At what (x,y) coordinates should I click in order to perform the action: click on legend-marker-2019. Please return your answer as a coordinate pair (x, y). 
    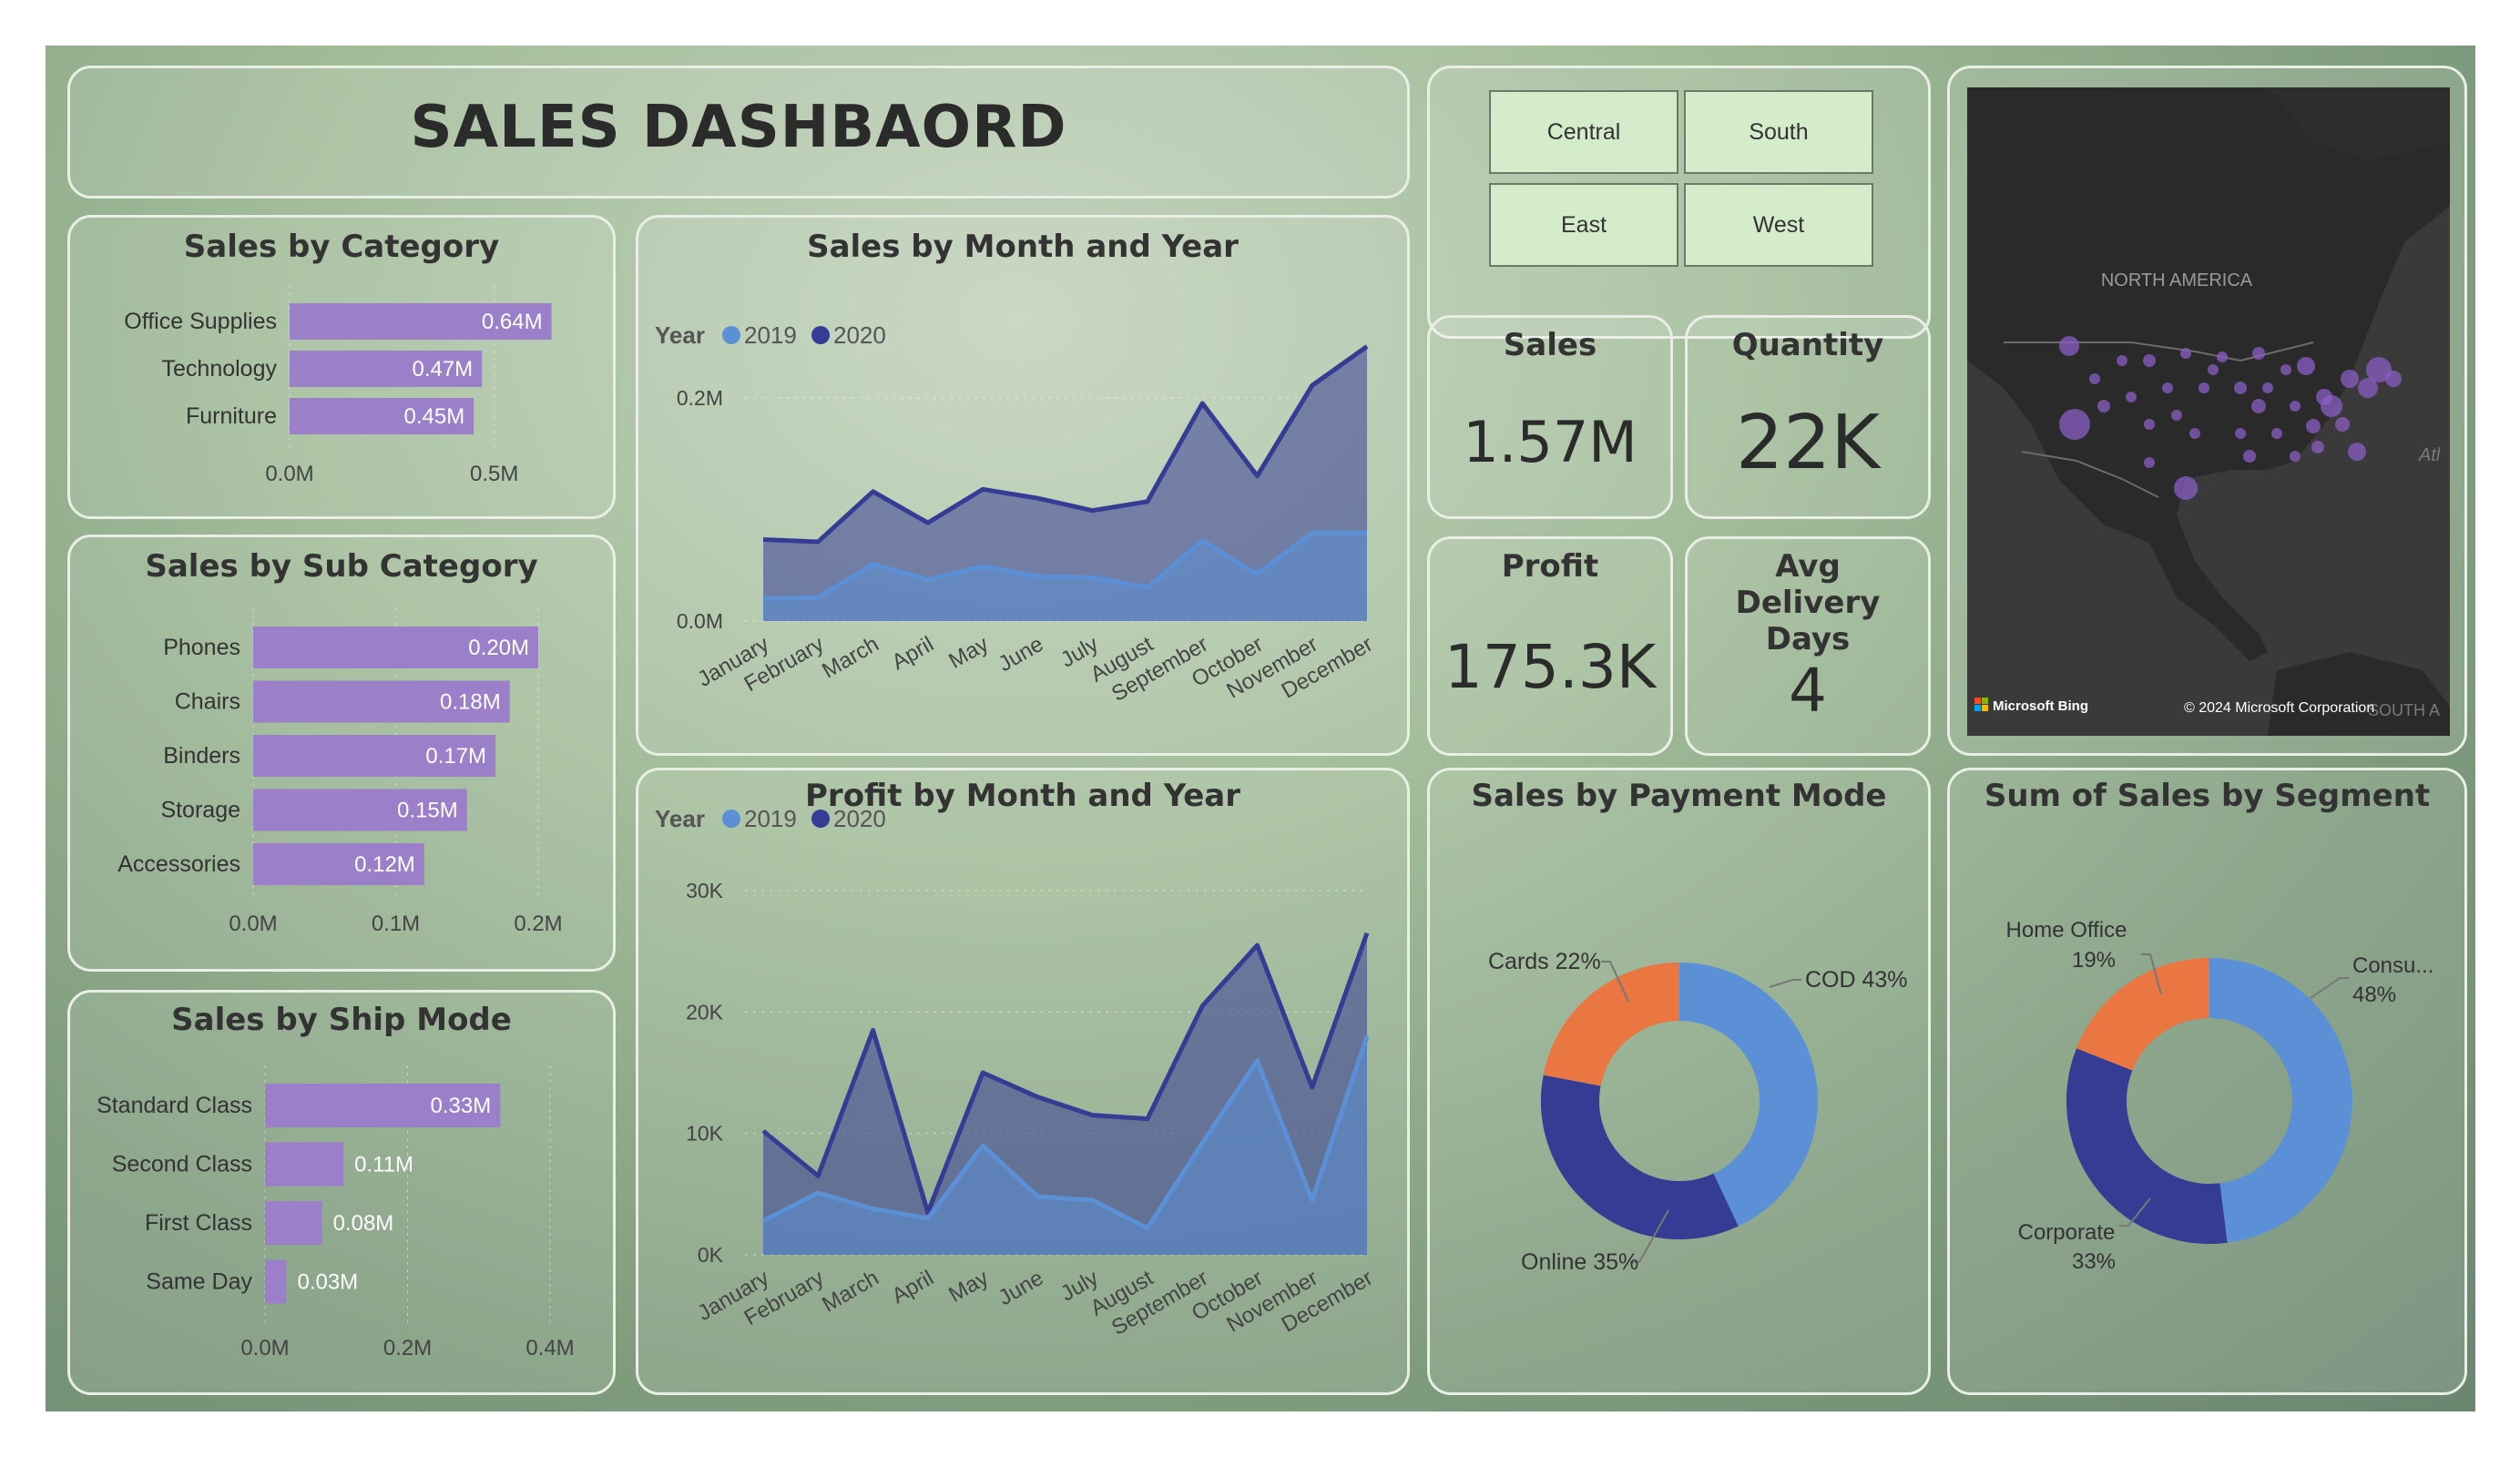
    Looking at the image, I should click on (731, 819).